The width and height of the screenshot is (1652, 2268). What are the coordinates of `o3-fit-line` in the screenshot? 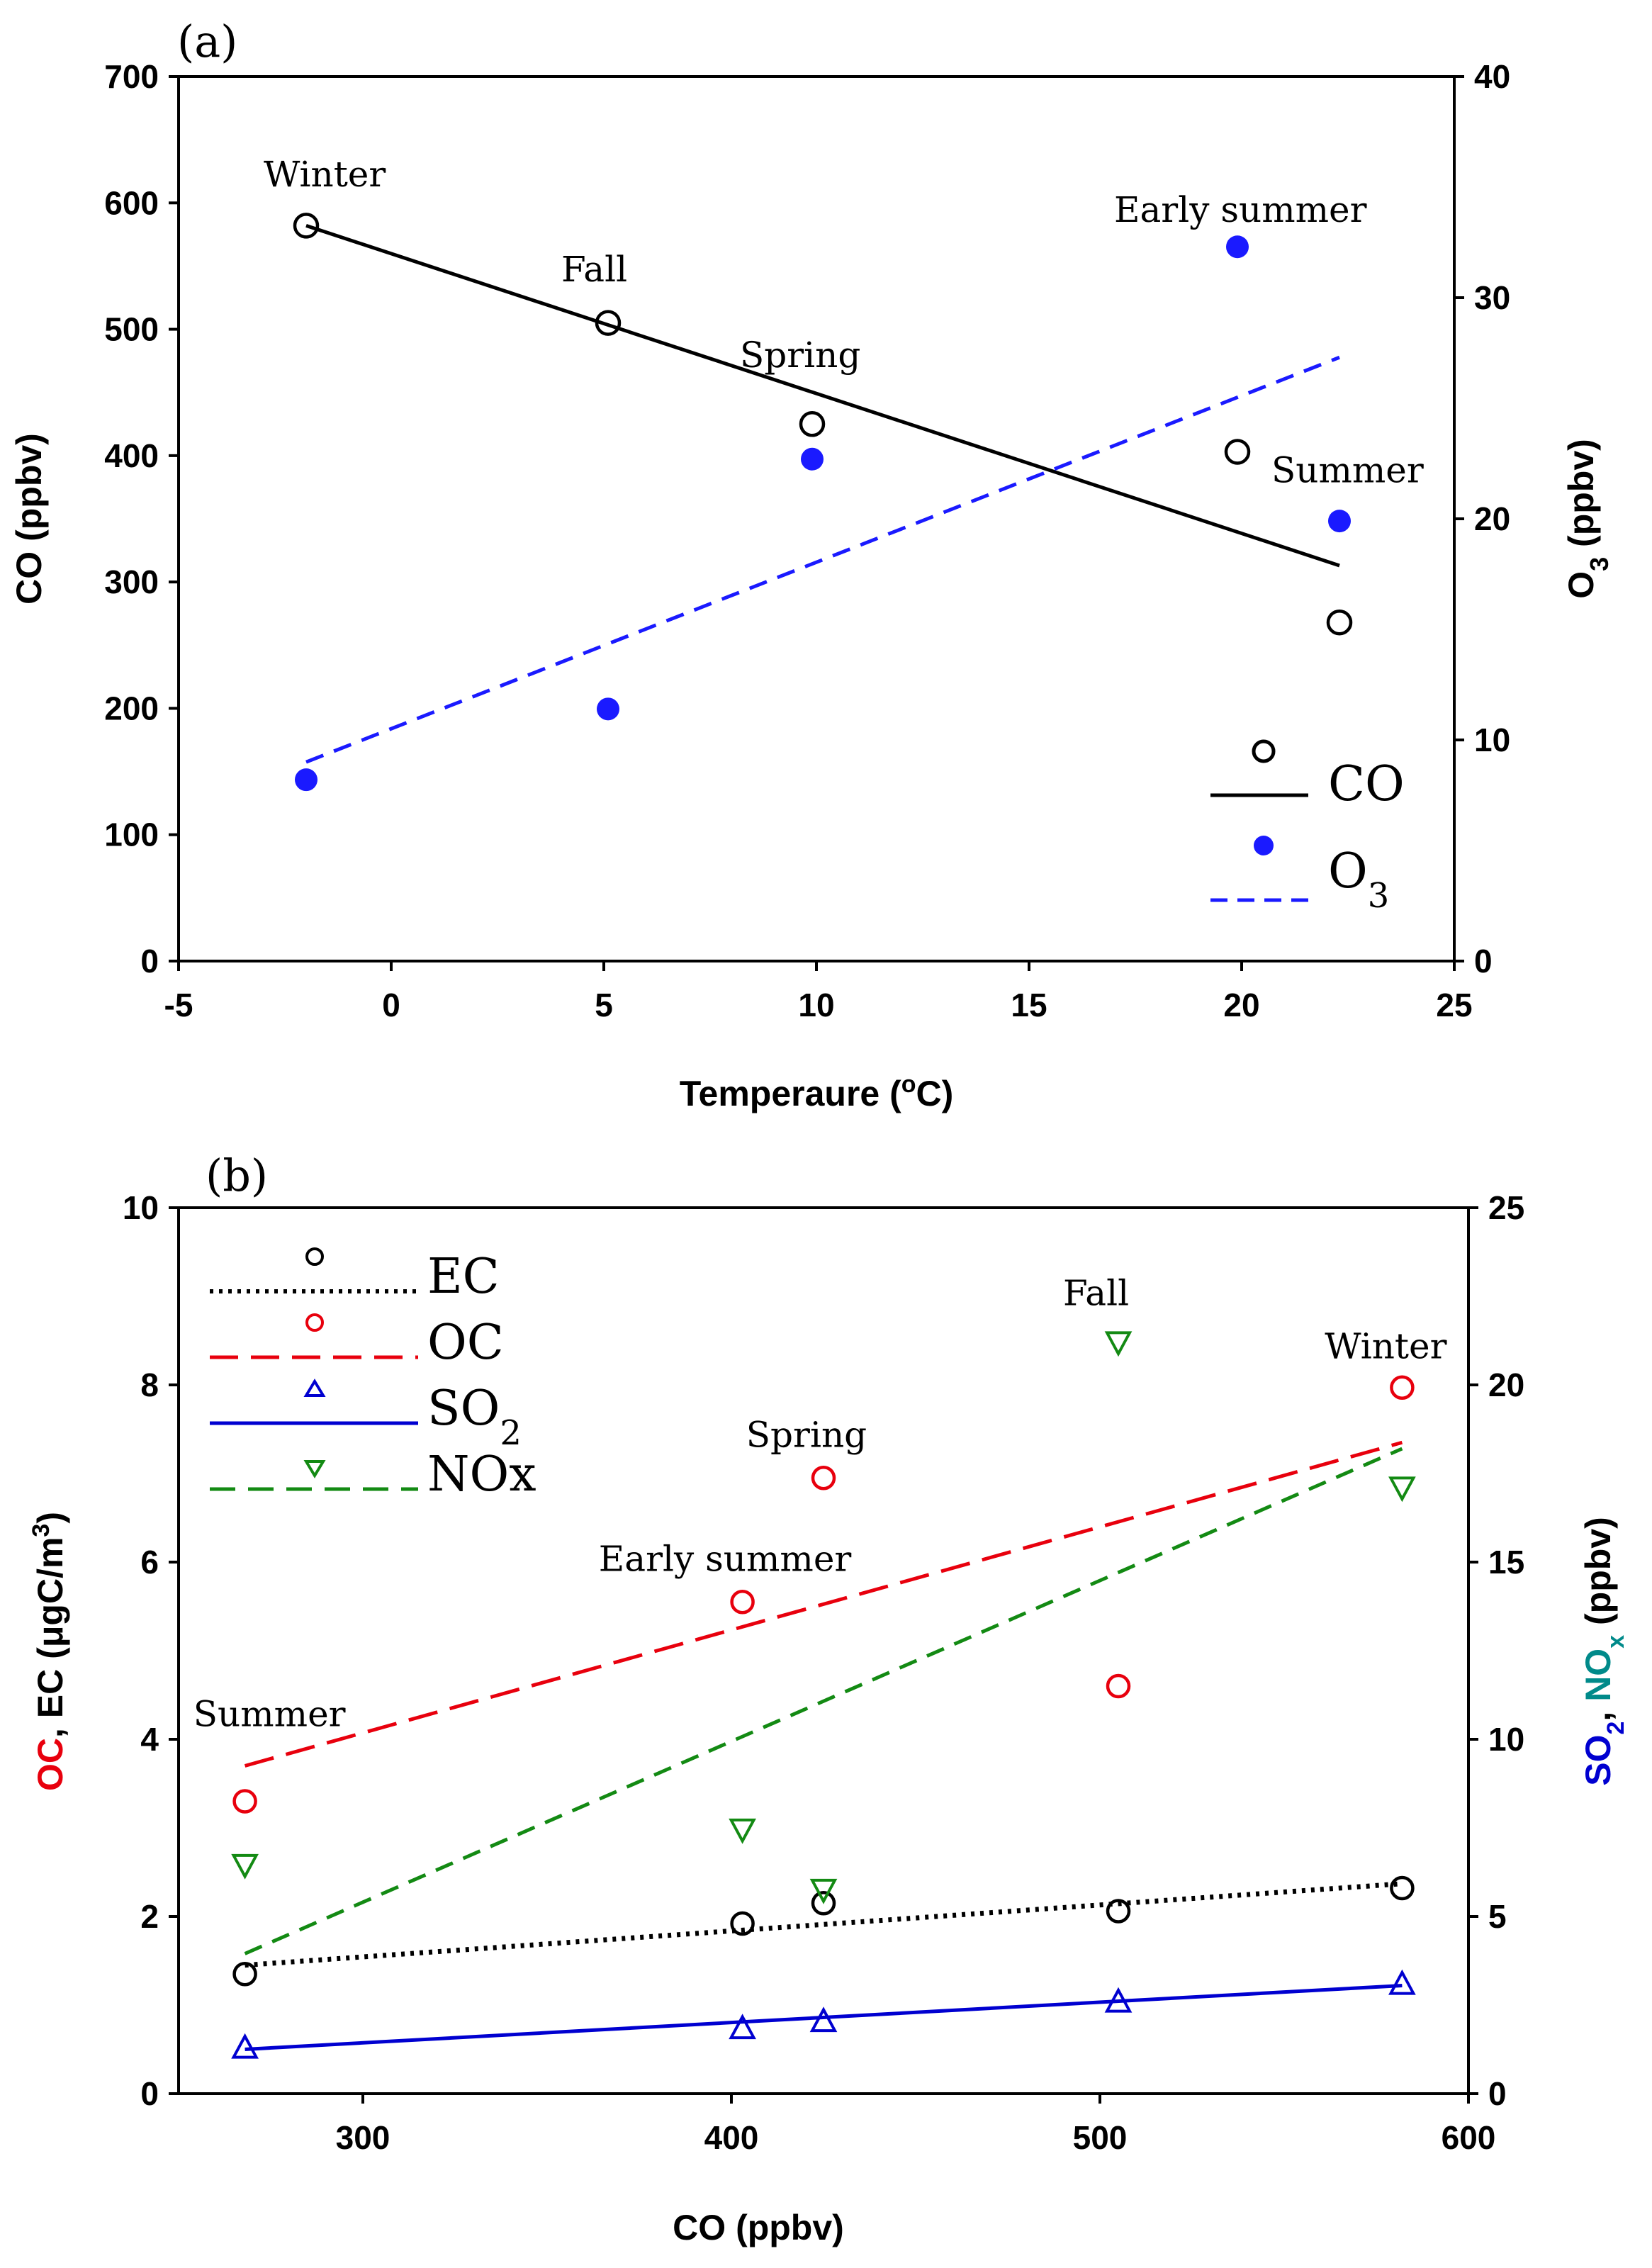 It's located at (823, 559).